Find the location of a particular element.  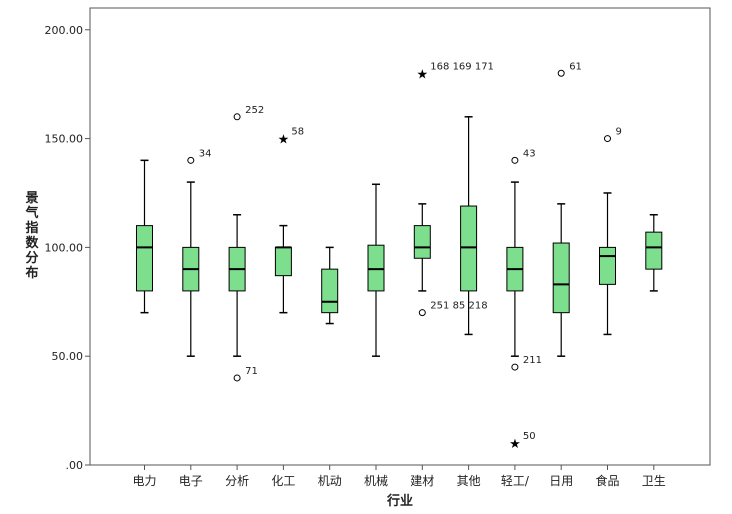

outlier-label: 34 is located at coordinates (205, 153).